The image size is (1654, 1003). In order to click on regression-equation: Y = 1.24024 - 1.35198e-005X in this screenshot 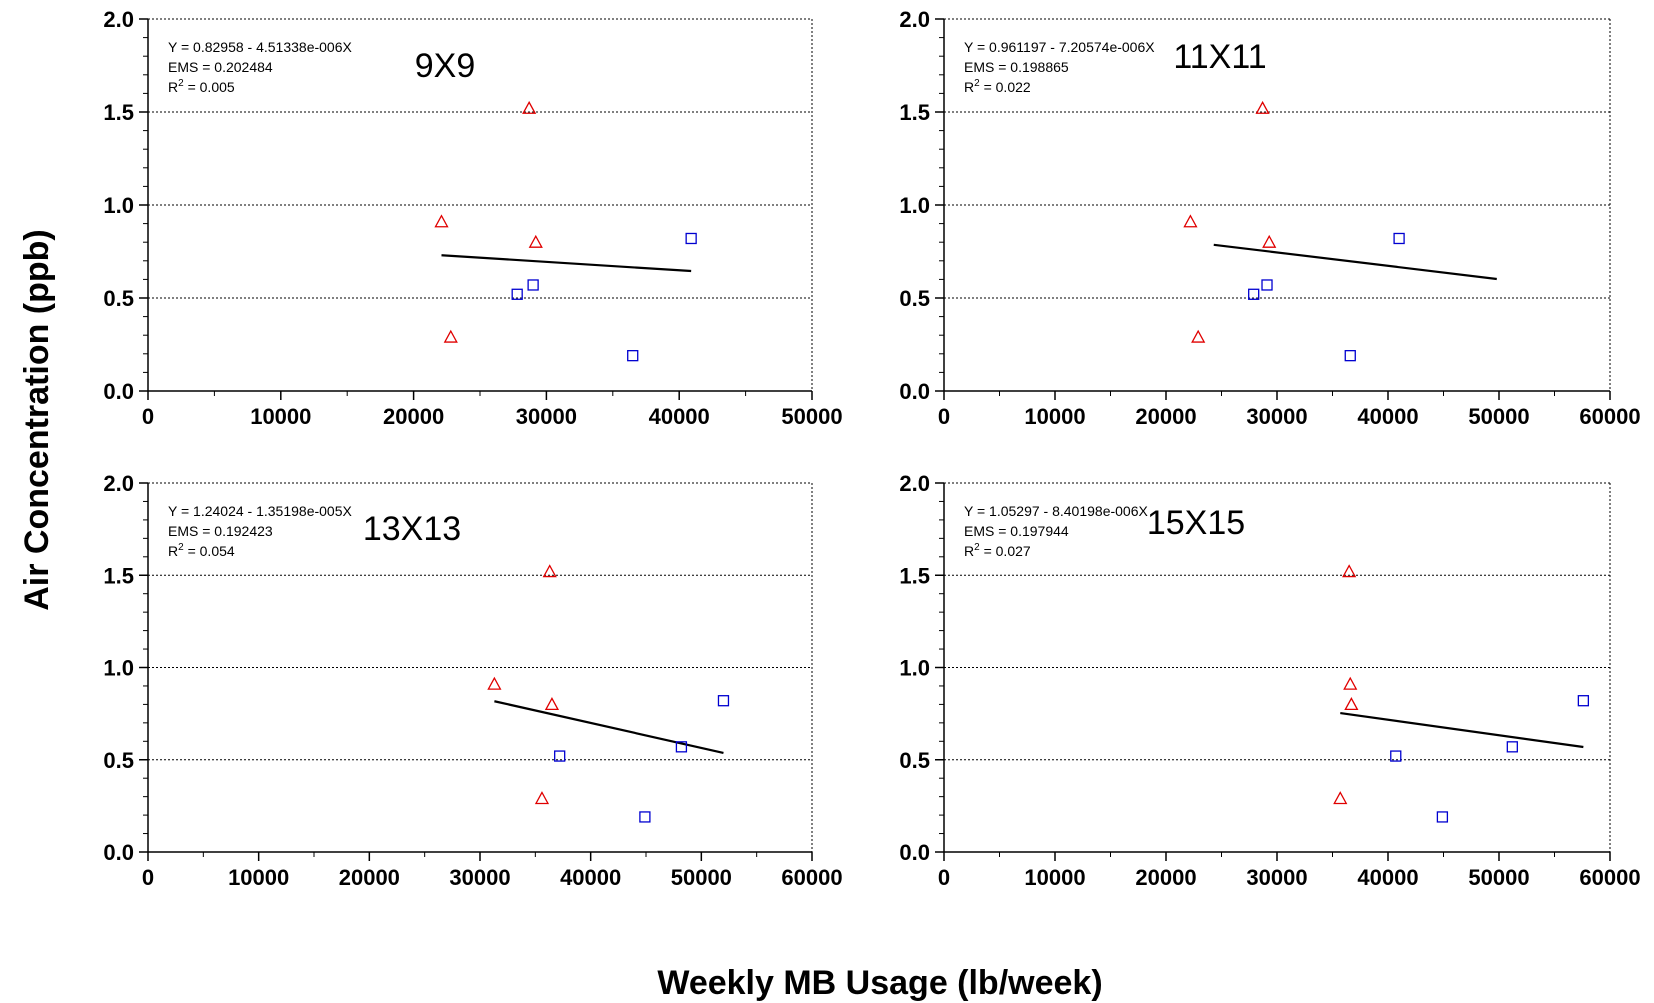, I will do `click(260, 511)`.